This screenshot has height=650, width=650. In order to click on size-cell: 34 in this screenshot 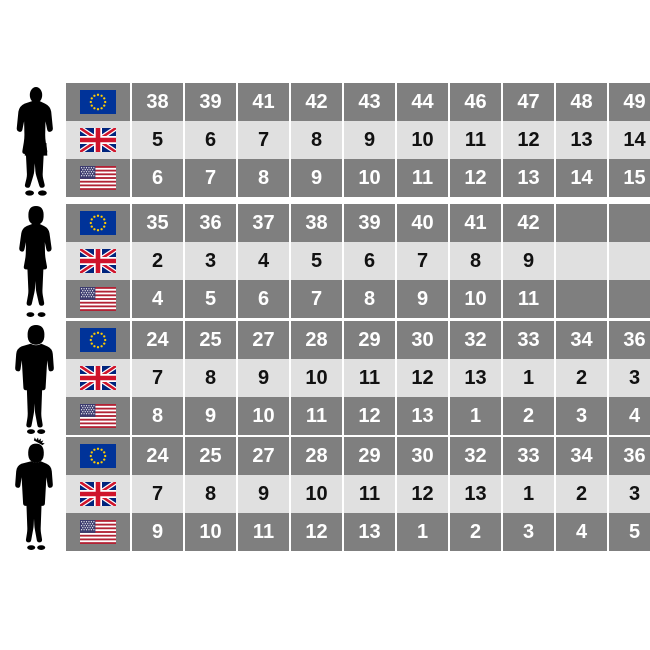, I will do `click(581, 340)`.